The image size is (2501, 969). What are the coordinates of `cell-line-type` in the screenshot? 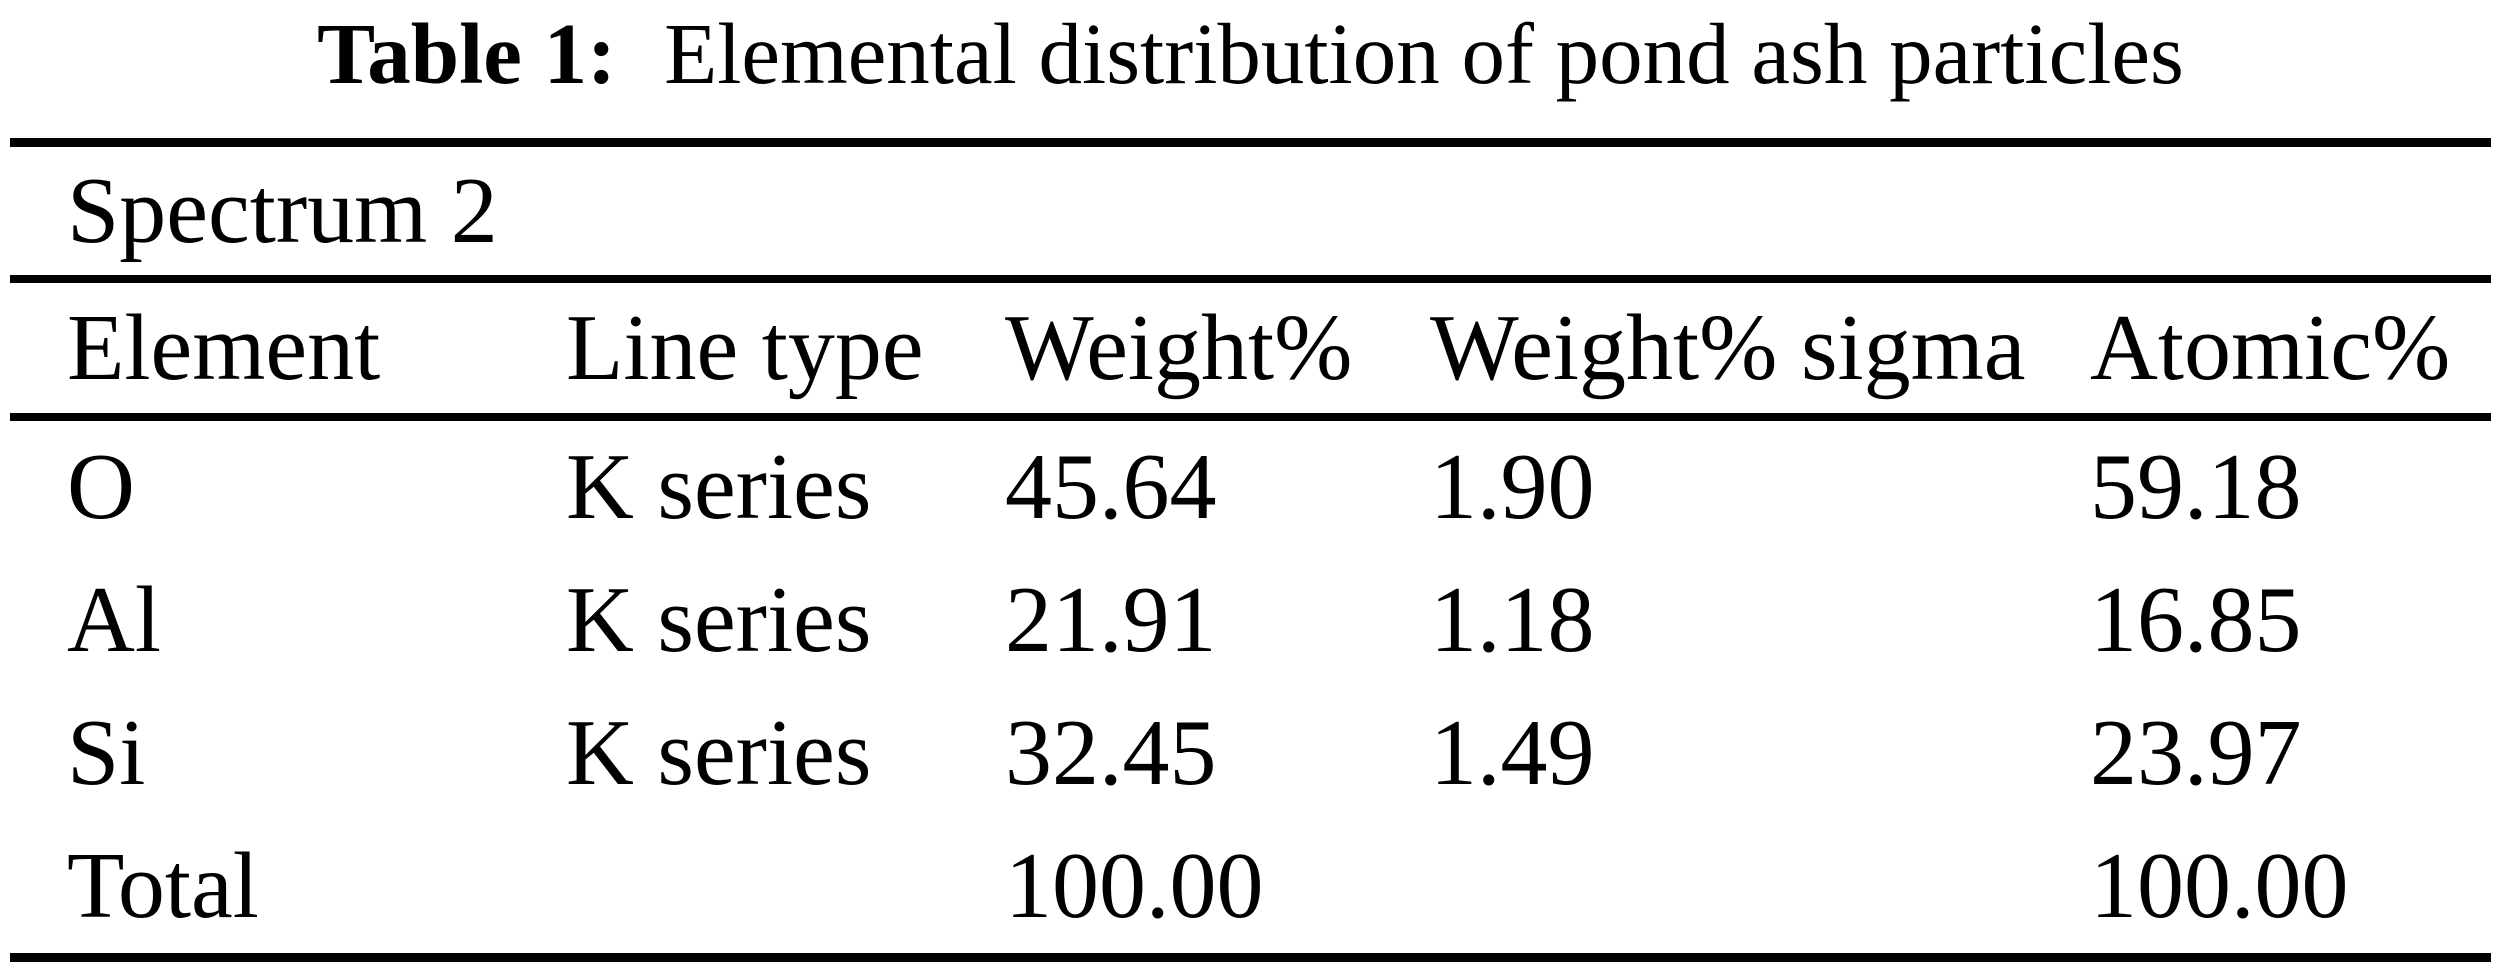 It's located at (785, 886).